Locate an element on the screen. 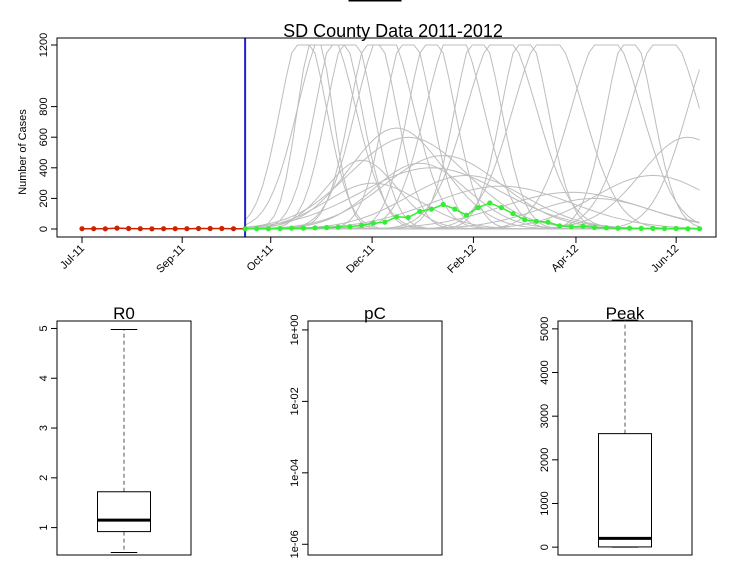 This screenshot has height=586, width=750. y-tick-label: 5000 is located at coordinates (545, 329).